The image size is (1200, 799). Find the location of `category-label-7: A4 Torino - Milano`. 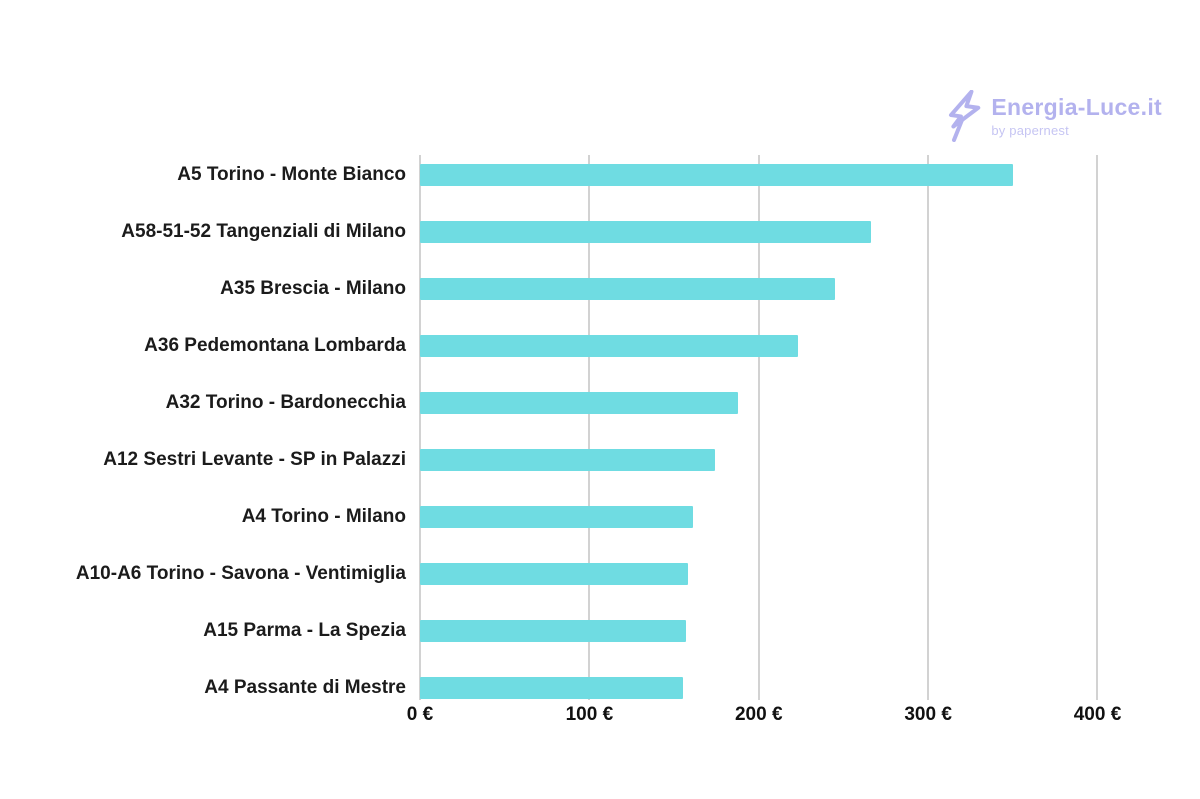

category-label-7: A4 Torino - Milano is located at coordinates (323, 516).